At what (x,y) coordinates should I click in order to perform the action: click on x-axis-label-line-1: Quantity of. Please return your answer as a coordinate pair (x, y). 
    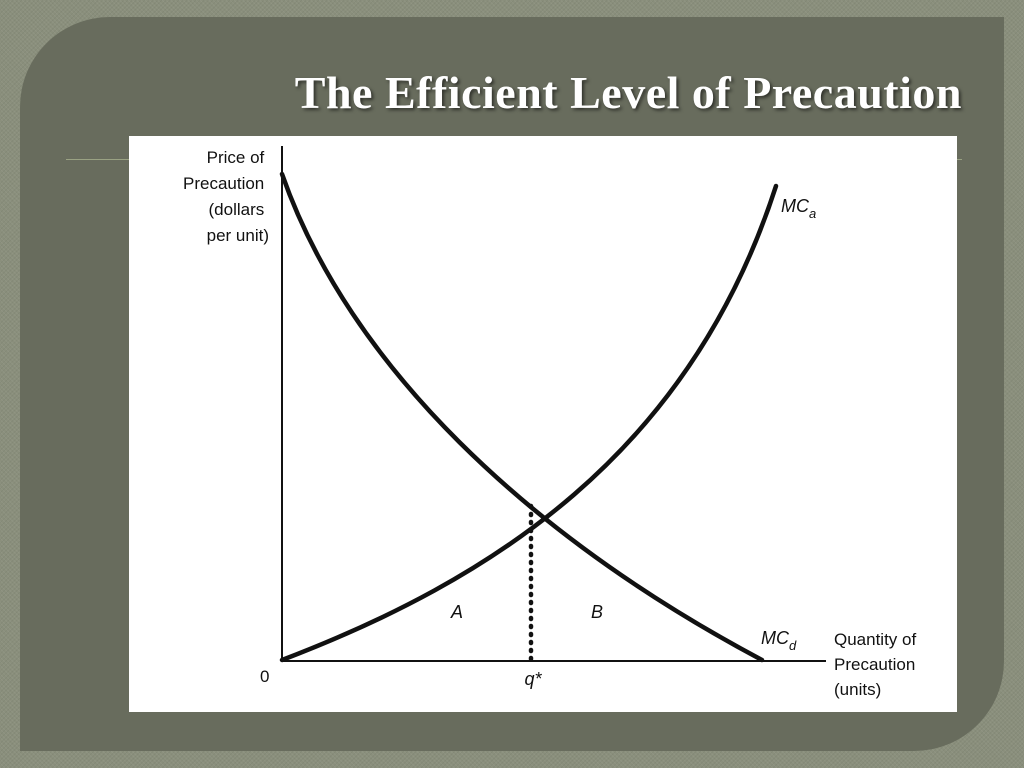
    Looking at the image, I should click on (875, 639).